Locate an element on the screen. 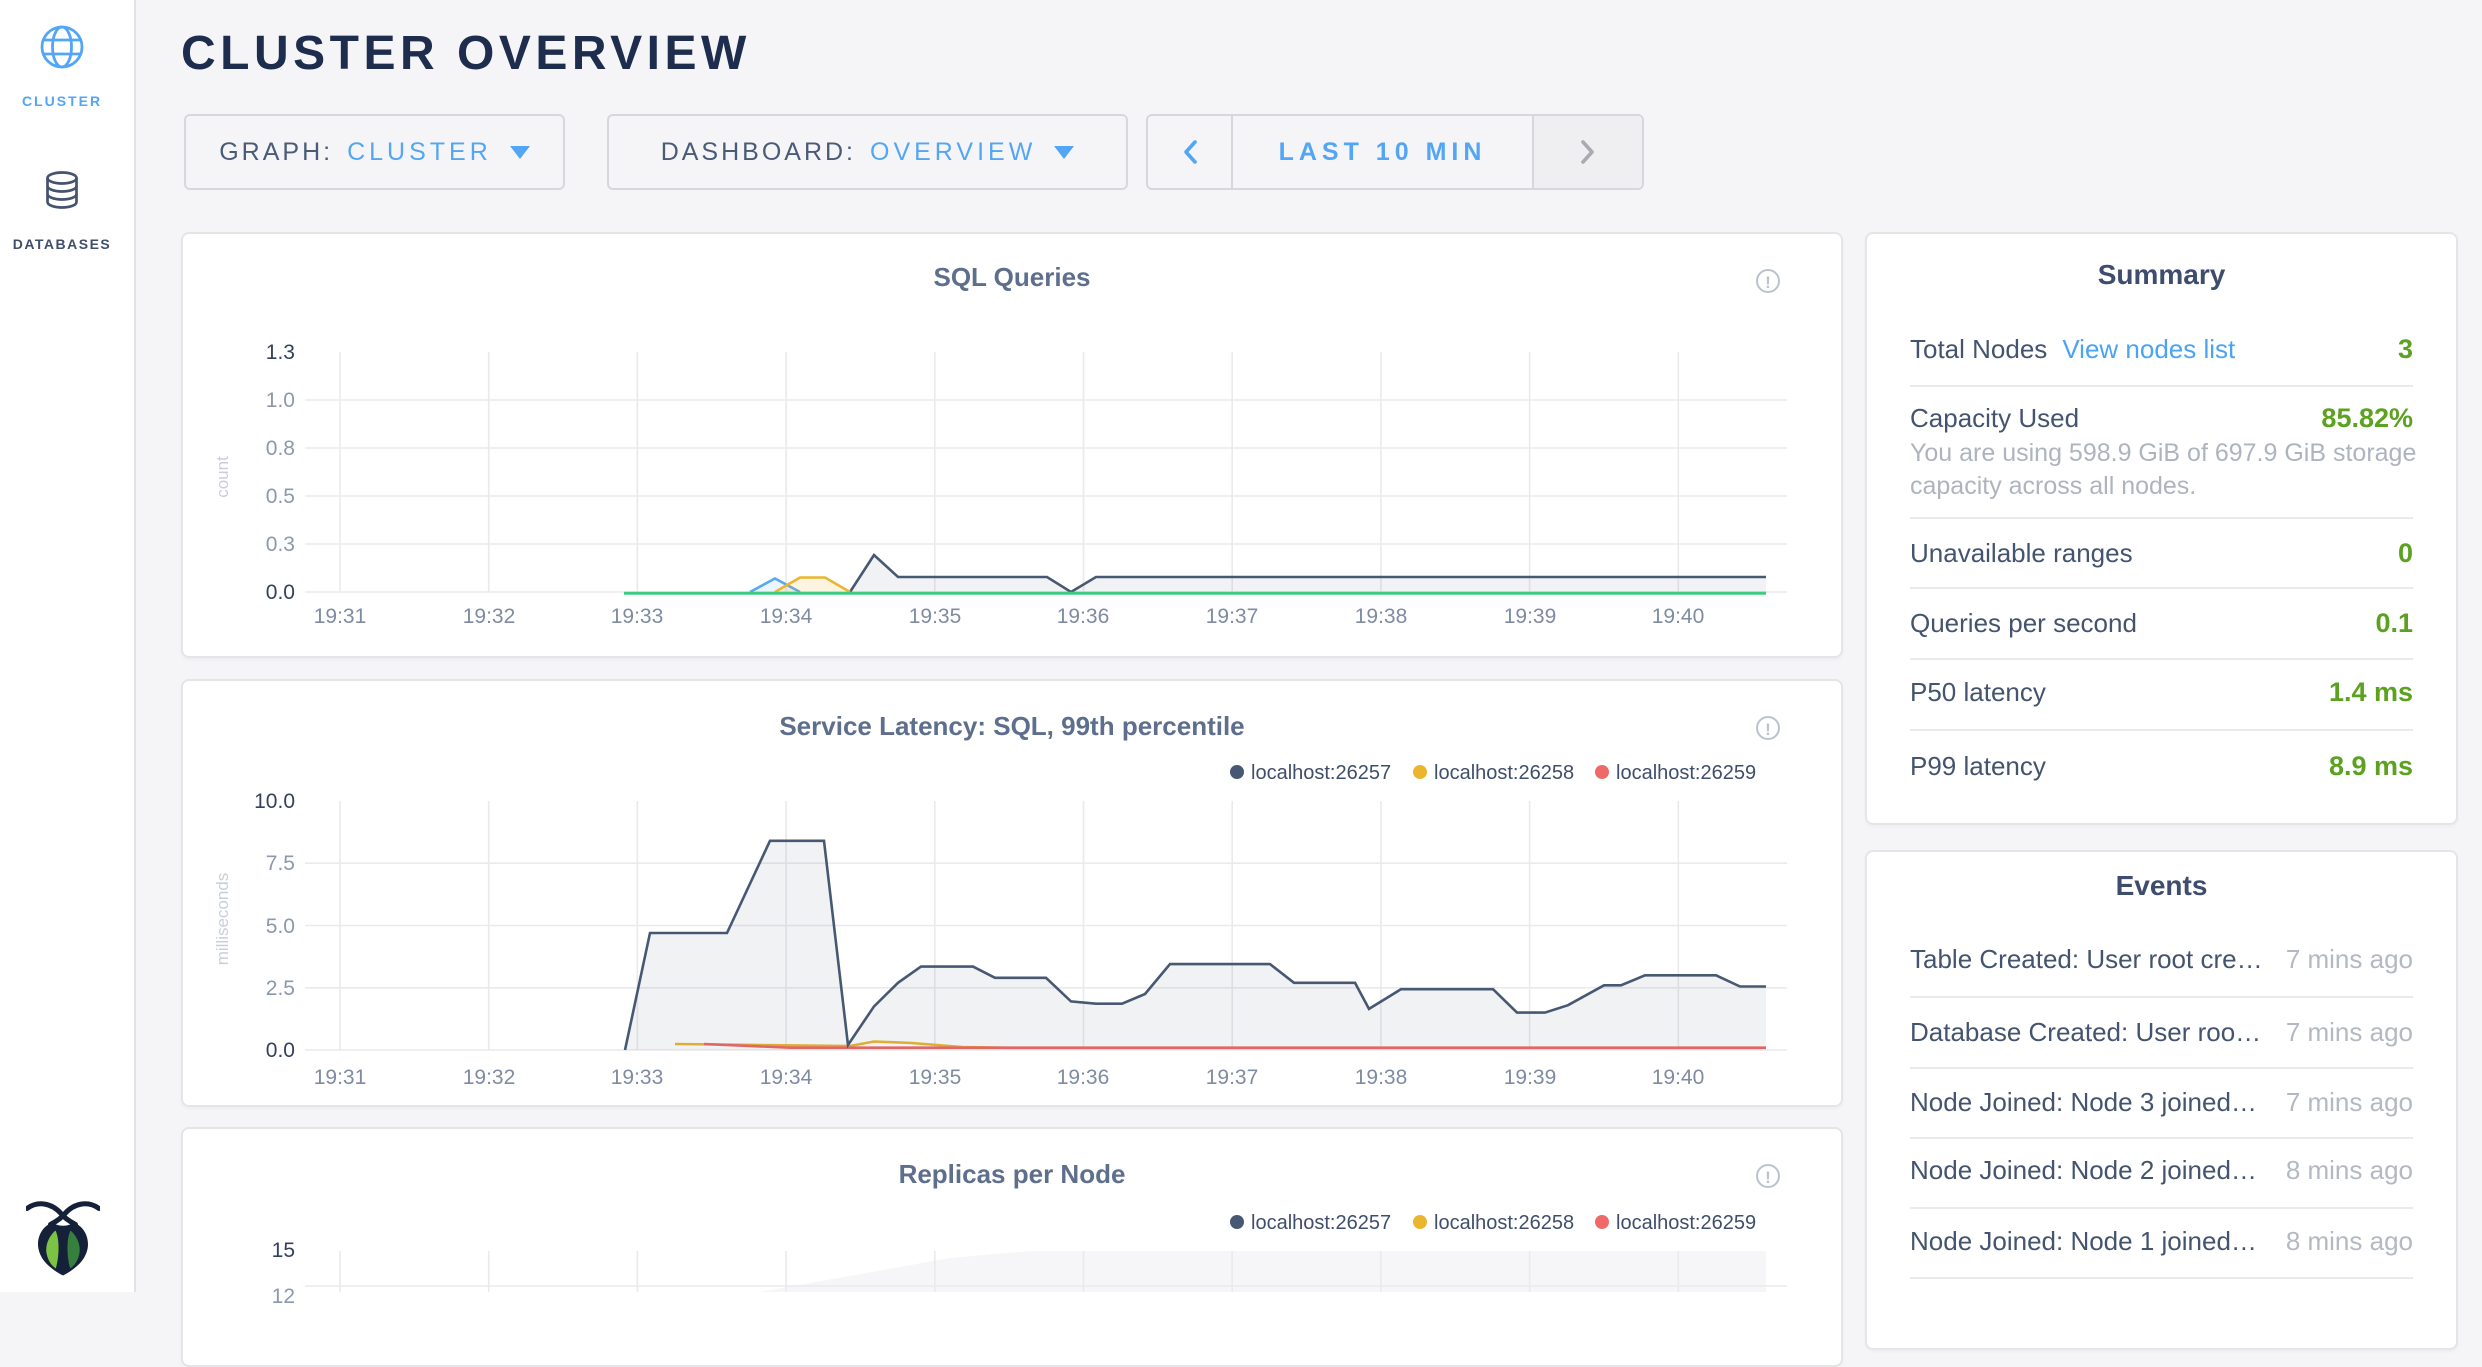  svg-text: count is located at coordinates (222, 477).